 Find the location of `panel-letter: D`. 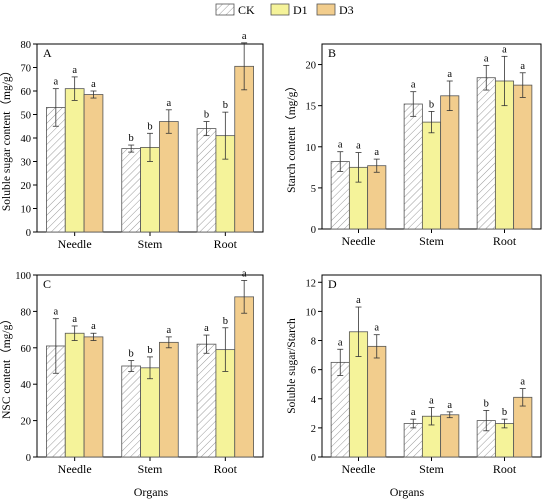

panel-letter: D is located at coordinates (332, 284).